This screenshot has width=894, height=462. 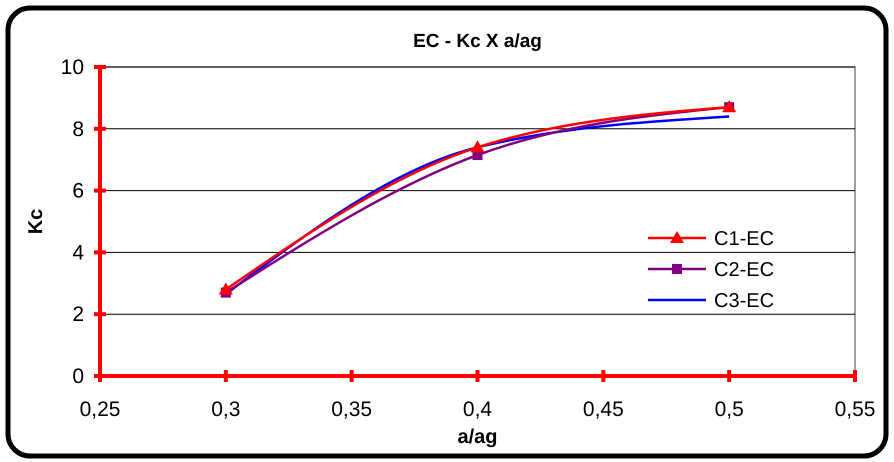 What do you see at coordinates (225, 409) in the screenshot?
I see `x-tick-label: 0,3` at bounding box center [225, 409].